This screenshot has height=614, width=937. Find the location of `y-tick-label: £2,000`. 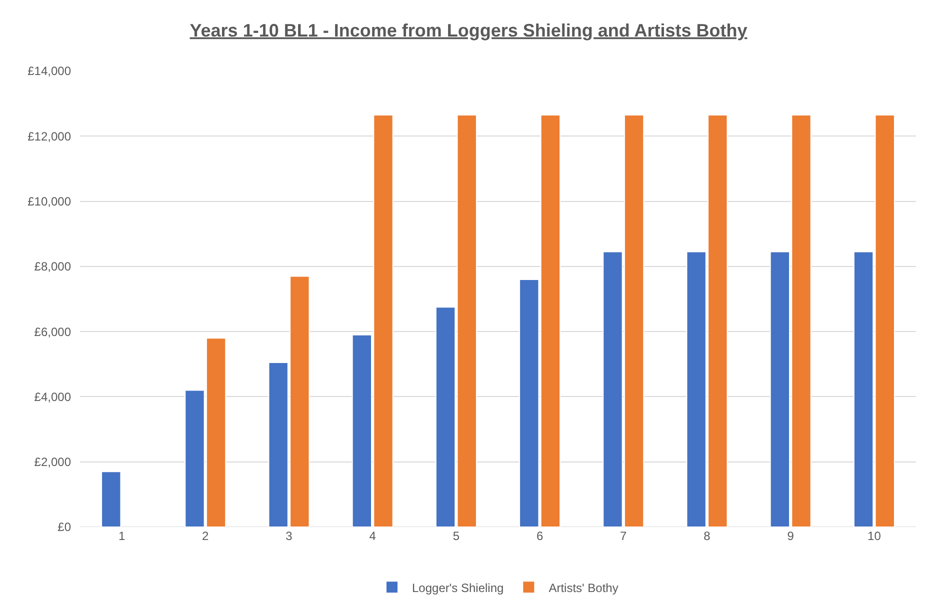

y-tick-label: £2,000 is located at coordinates (53, 462).